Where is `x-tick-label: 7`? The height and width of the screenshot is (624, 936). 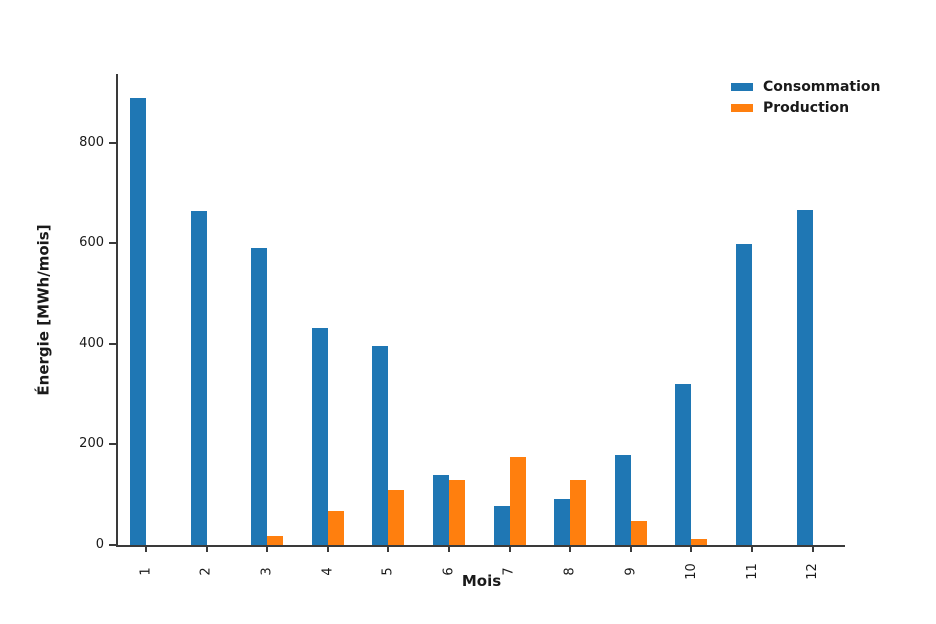 x-tick-label: 7 is located at coordinates (510, 573).